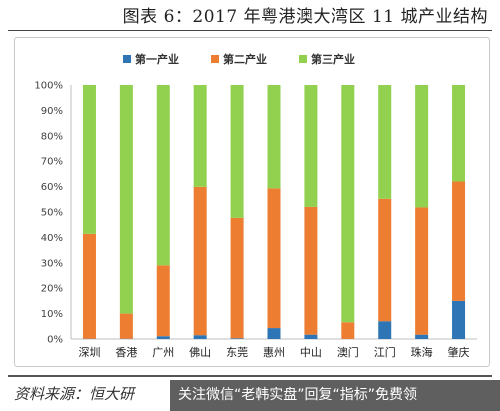 Image resolution: width=500 pixels, height=411 pixels. What do you see at coordinates (250, 376) in the screenshot?
I see `footer-divider` at bounding box center [250, 376].